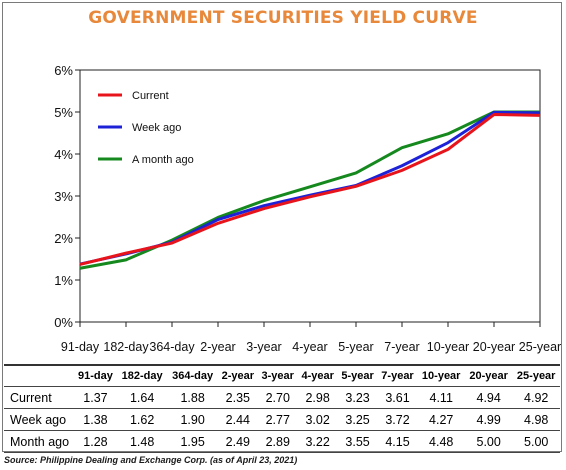  What do you see at coordinates (142, 375) in the screenshot?
I see `table-column-header: 182-day` at bounding box center [142, 375].